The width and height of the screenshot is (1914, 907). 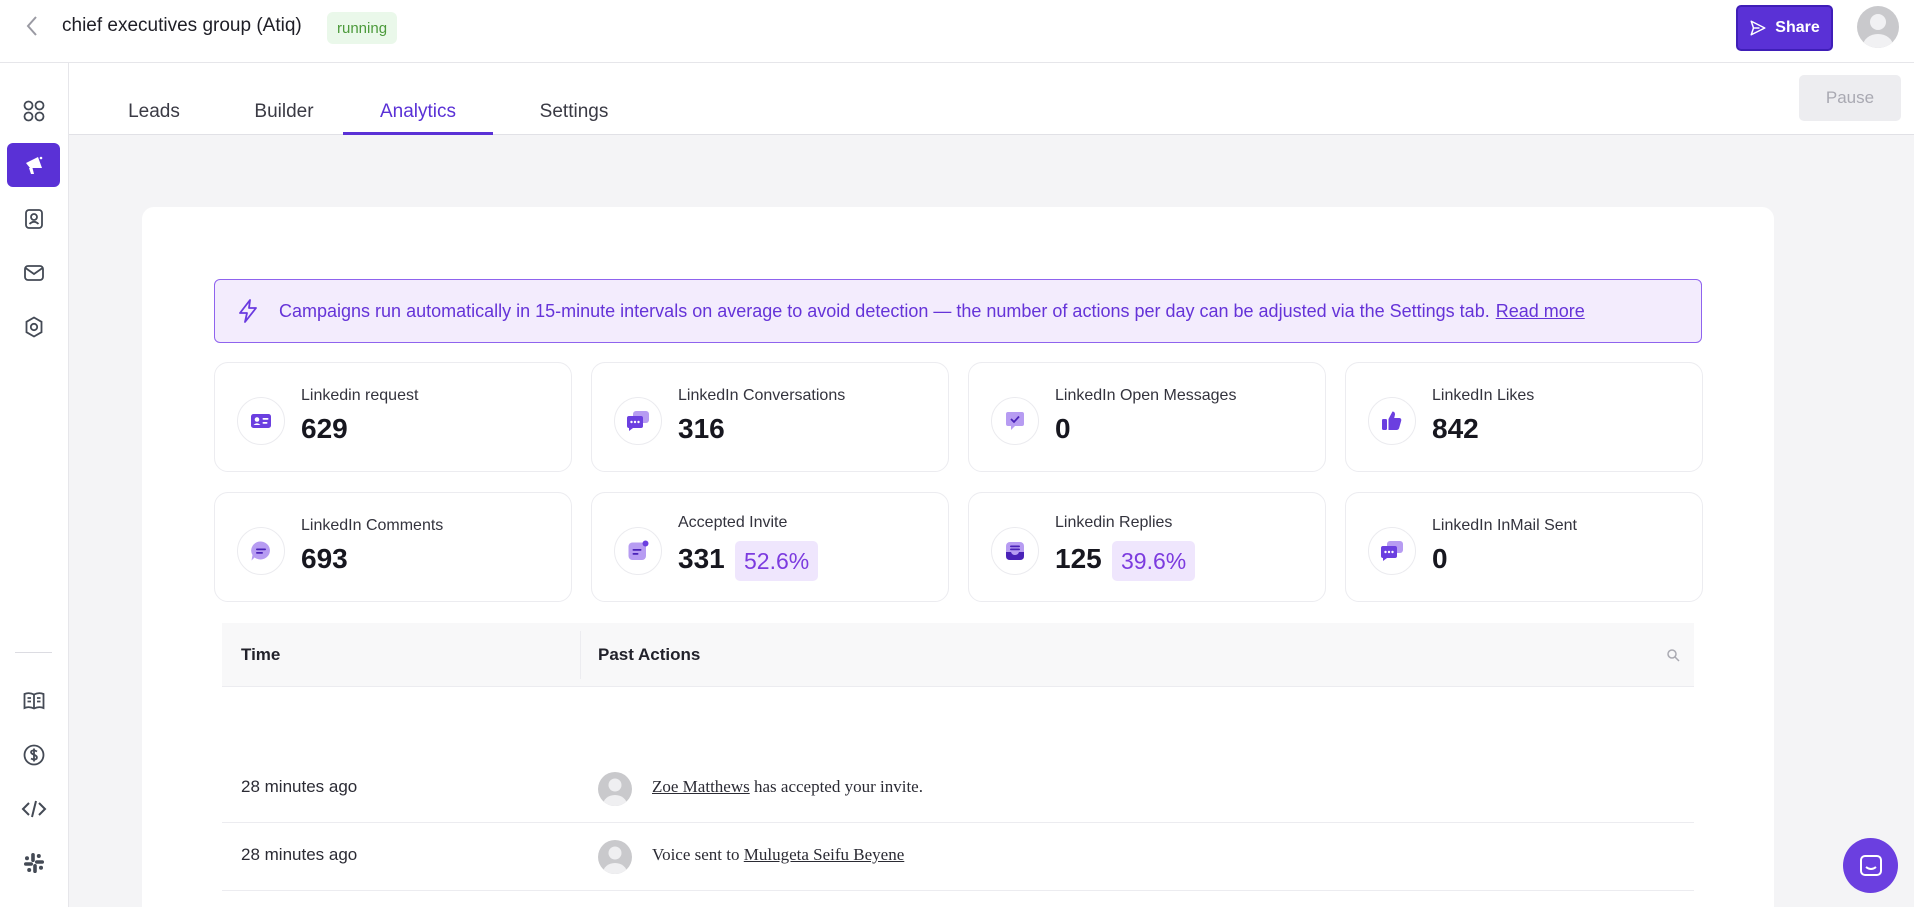 I want to click on tabs-bar: Leads Builder Analytics Settings Pause, so click(x=991, y=99).